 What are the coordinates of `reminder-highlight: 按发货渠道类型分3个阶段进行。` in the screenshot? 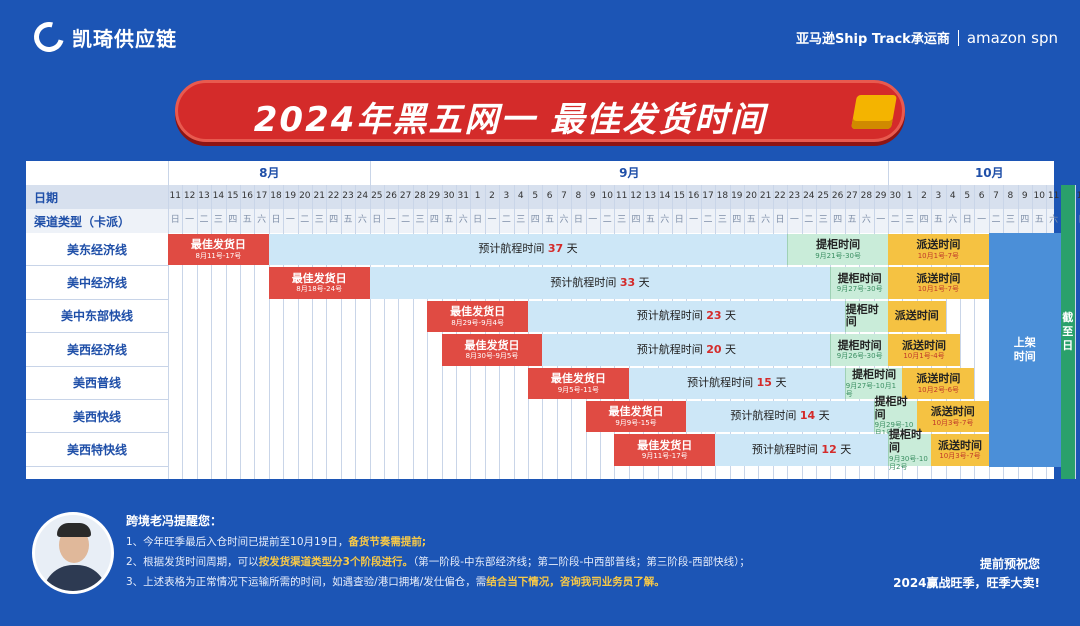 It's located at (335, 562).